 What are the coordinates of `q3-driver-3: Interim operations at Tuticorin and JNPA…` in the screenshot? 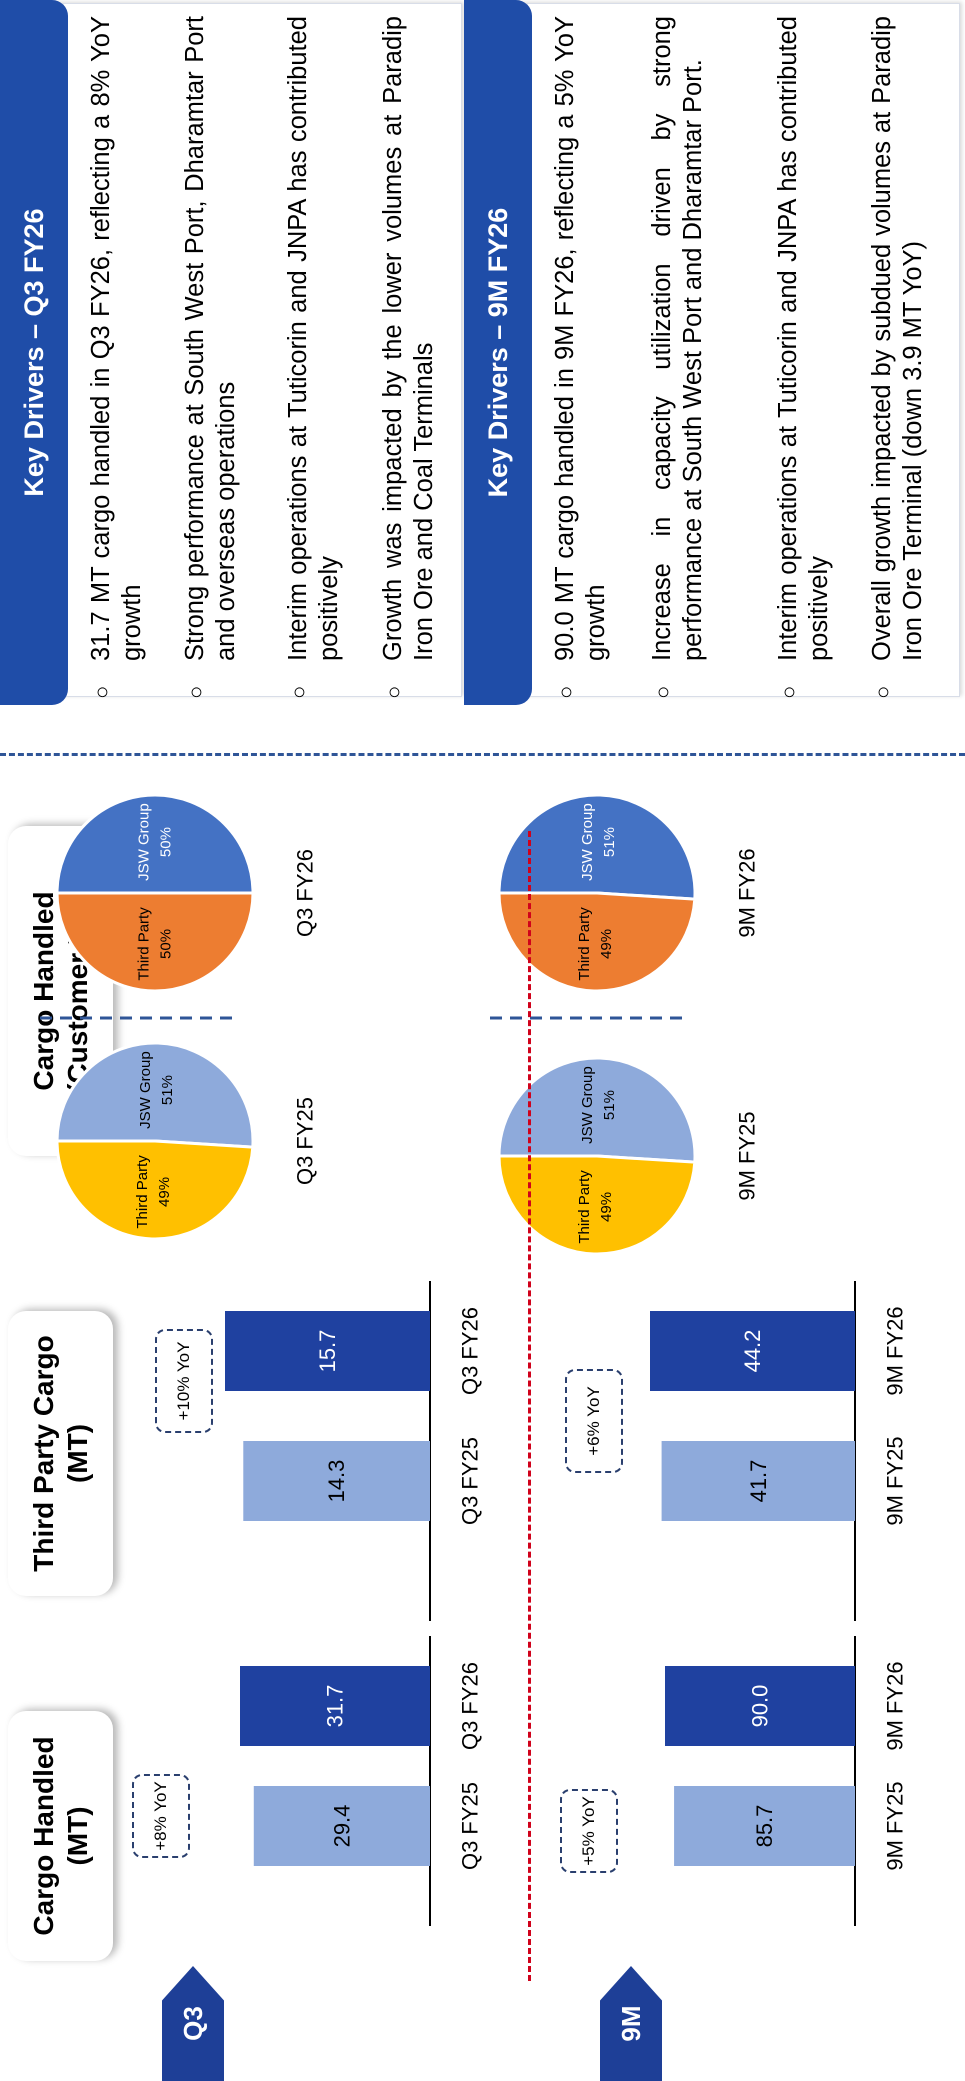 It's located at (314, 338).